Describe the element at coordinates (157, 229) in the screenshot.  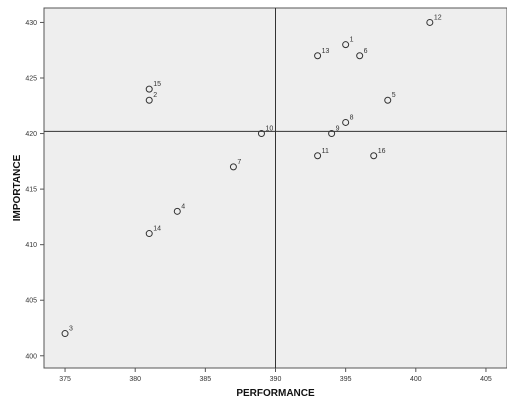
I see `point-label: 14` at that location.